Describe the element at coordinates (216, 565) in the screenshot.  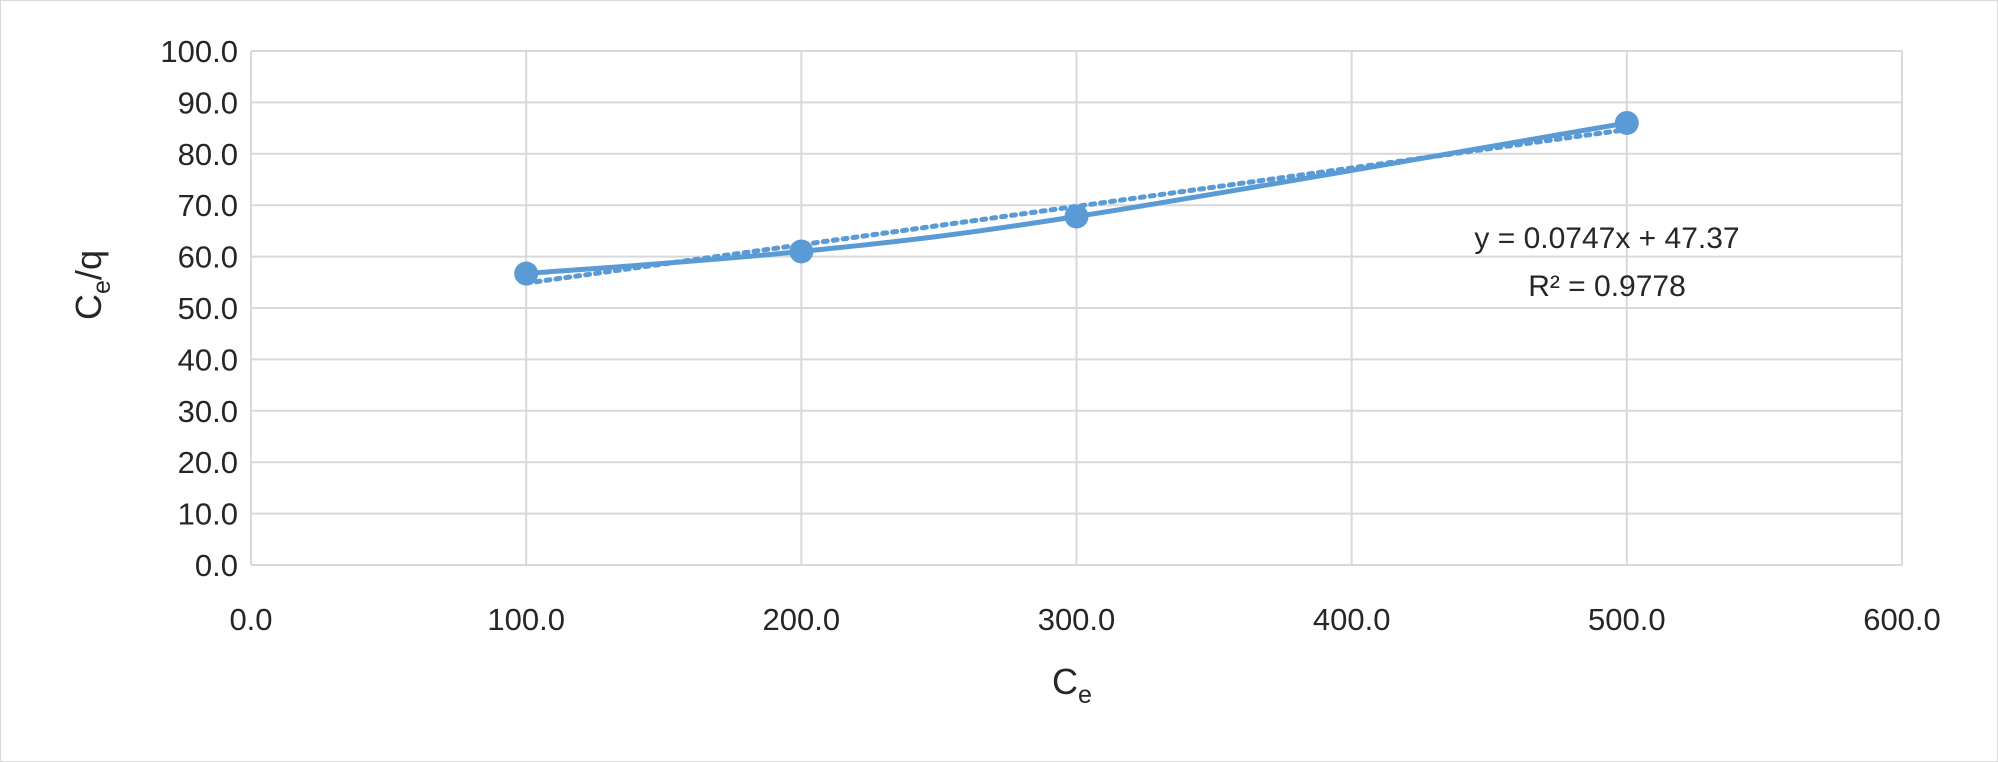
I see `y-tick-label: 0.0` at that location.